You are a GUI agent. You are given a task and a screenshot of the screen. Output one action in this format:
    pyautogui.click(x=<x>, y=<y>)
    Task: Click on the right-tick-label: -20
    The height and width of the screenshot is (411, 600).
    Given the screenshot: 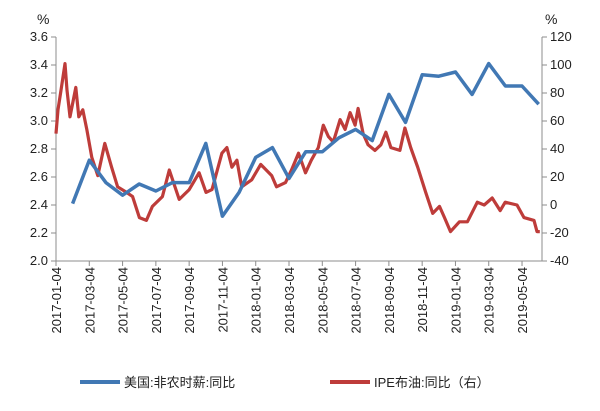 What is the action you would take?
    pyautogui.click(x=559, y=232)
    